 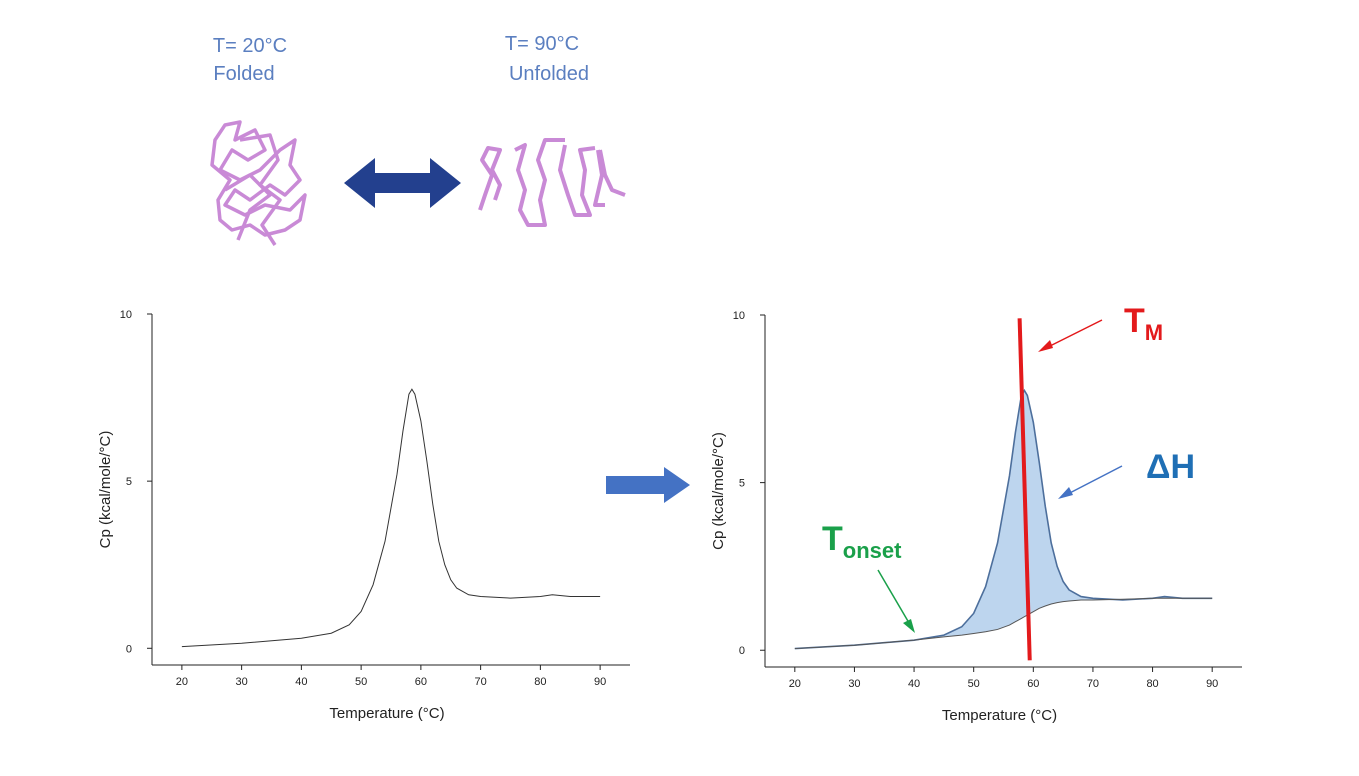 I want to click on annotation: TM, so click(x=1143, y=323).